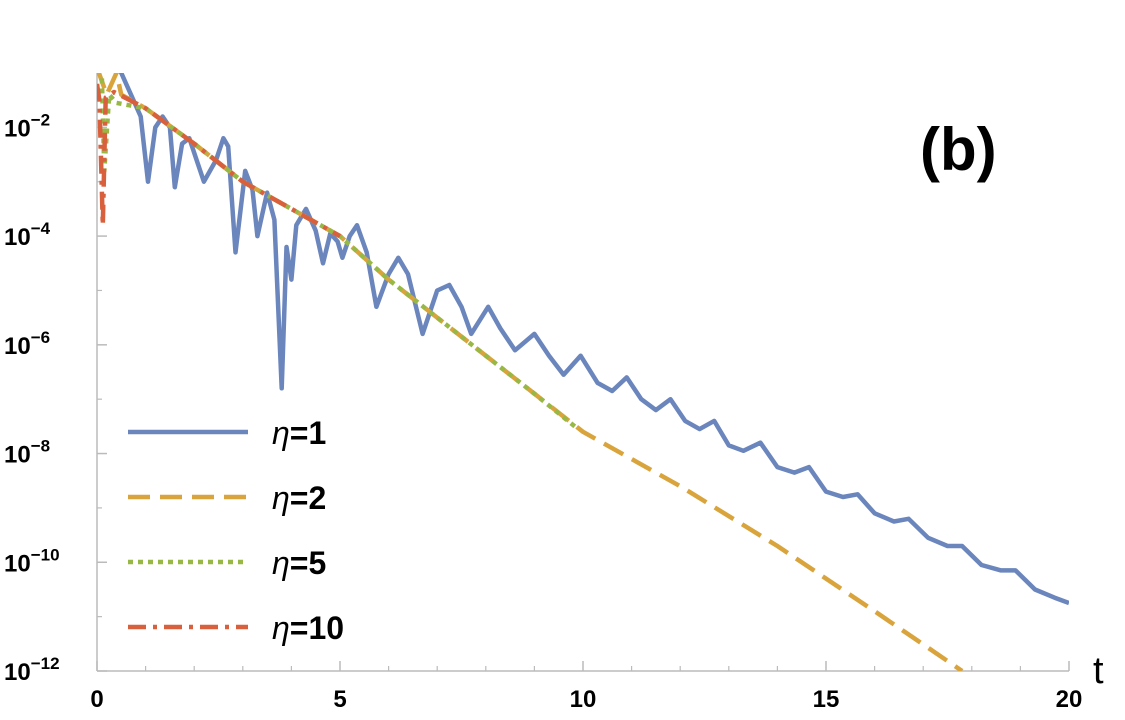  Describe the element at coordinates (27, 453) in the screenshot. I see `y-tick-label: 10⁻⁸` at that location.